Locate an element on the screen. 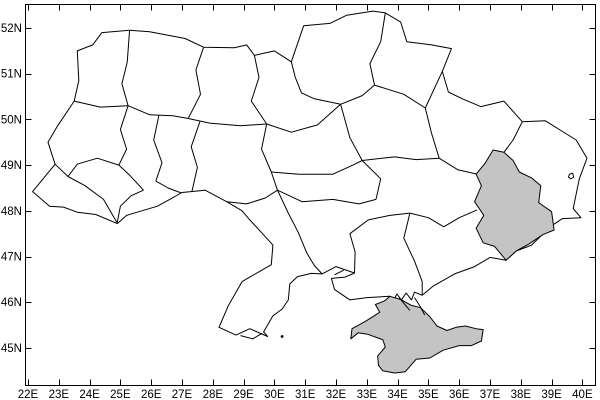  island-dot is located at coordinates (282, 336).